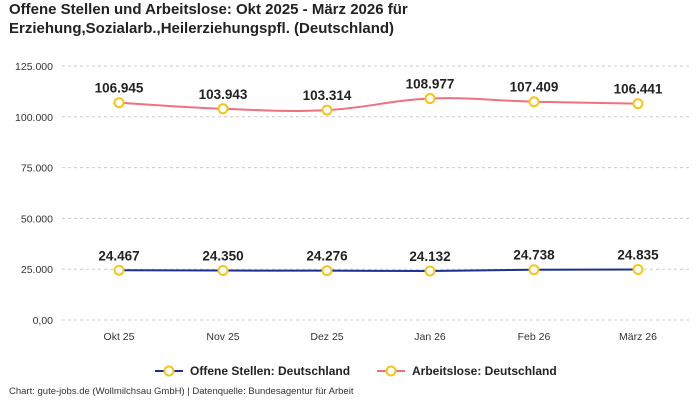 This screenshot has height=400, width=700. I want to click on data-label: 24.467, so click(118, 255).